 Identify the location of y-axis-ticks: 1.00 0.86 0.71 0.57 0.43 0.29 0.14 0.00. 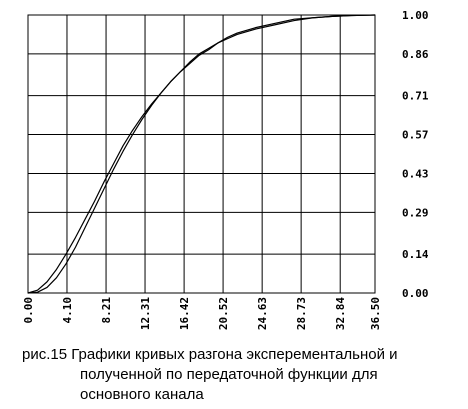
(415, 154).